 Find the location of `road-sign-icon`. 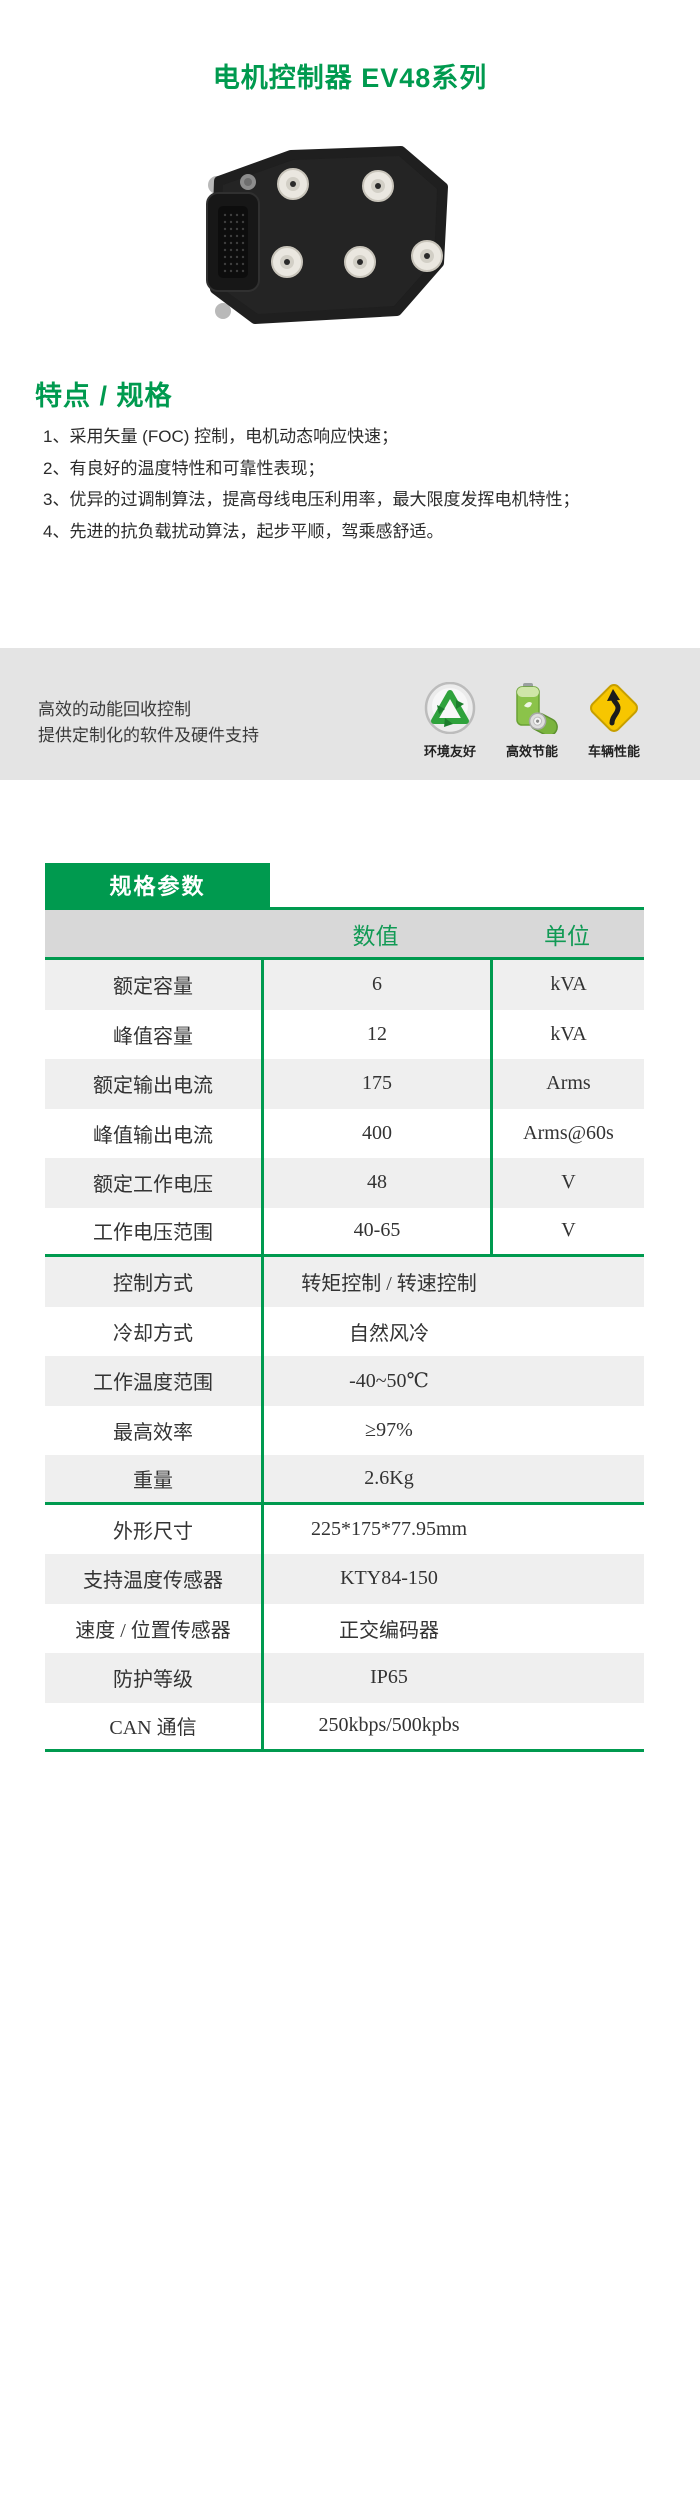

road-sign-icon is located at coordinates (614, 708).